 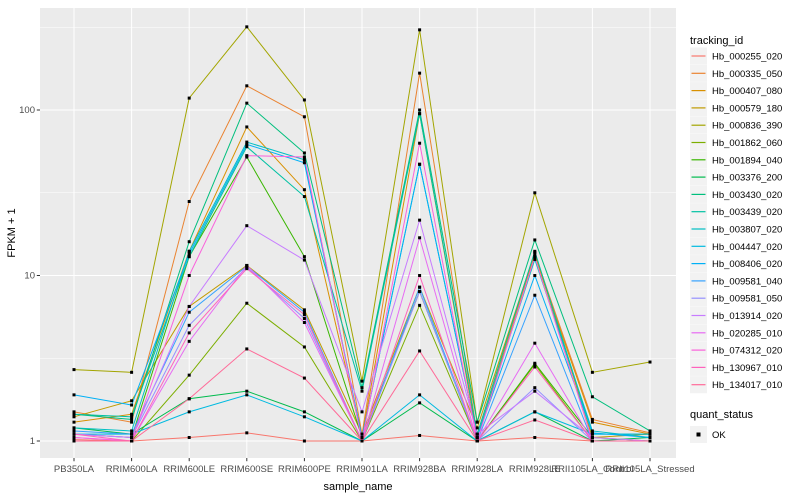 I want to click on legend-label-Hb_003430_020: Hb_003430_020, so click(x=747, y=195).